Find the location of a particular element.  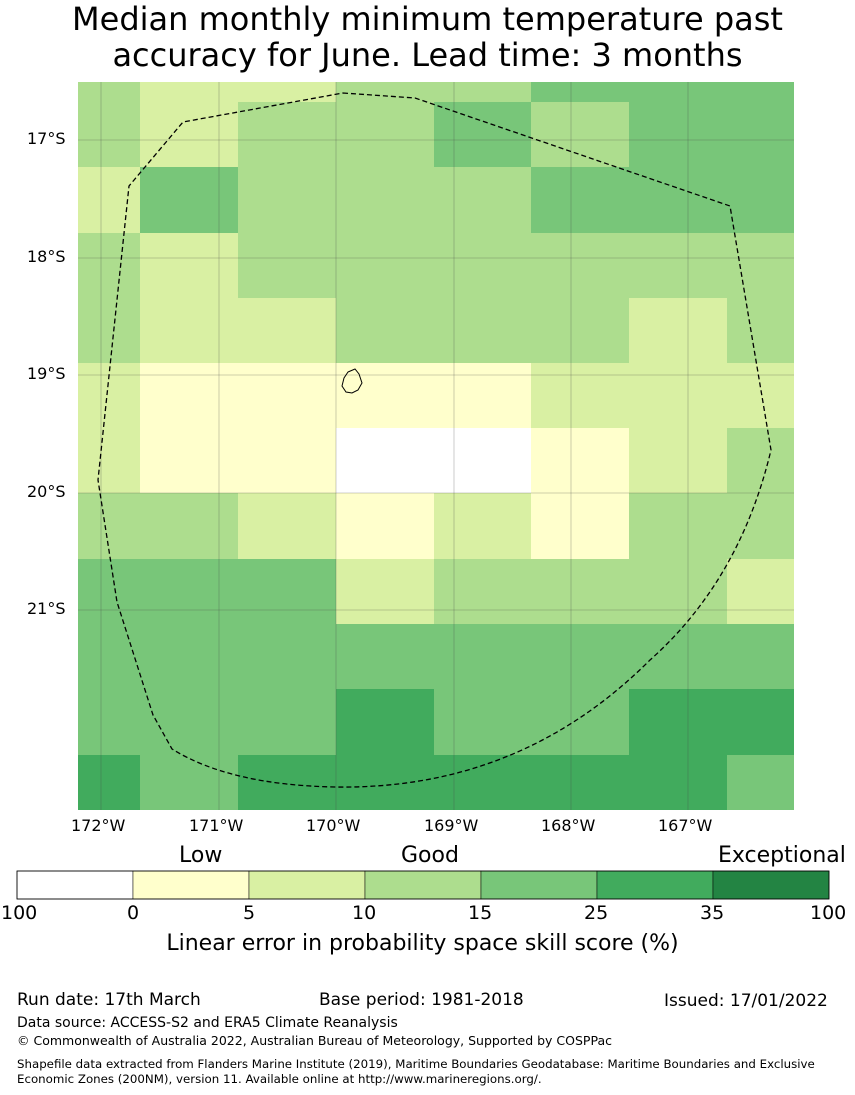

tick-label-25: 25 is located at coordinates (596, 913).